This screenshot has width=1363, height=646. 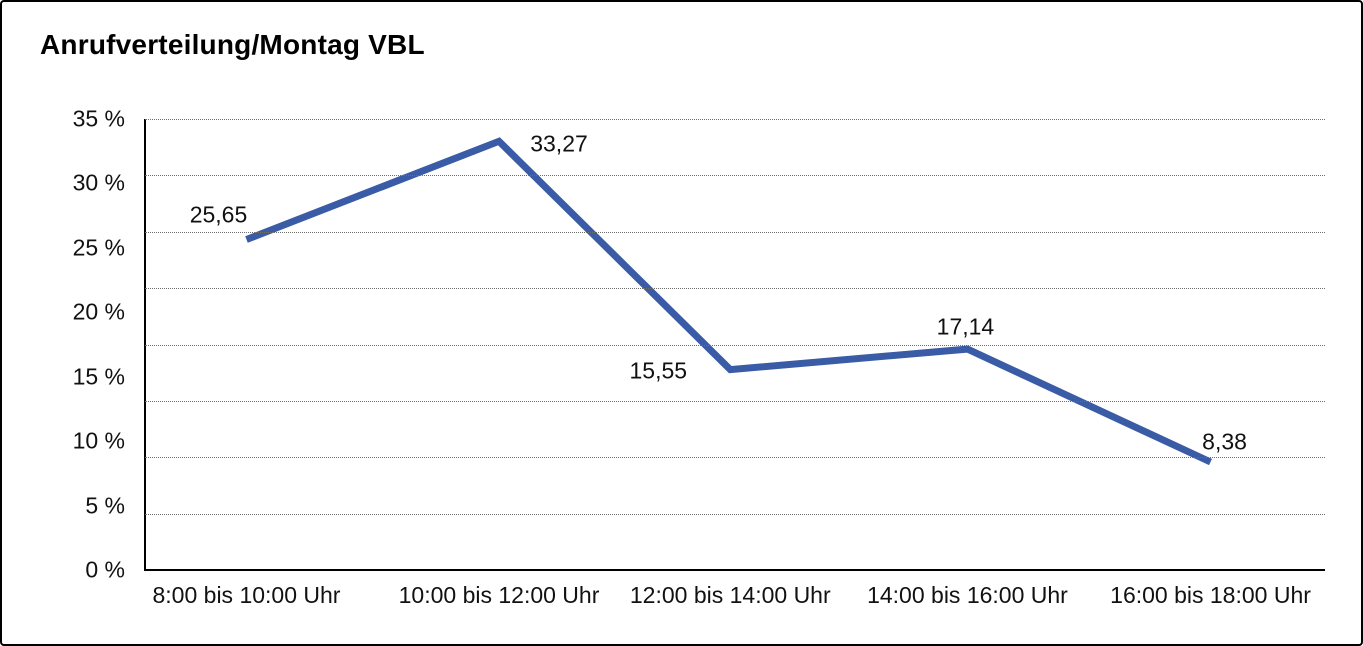 What do you see at coordinates (658, 370) in the screenshot?
I see `data-point-label: 15,55` at bounding box center [658, 370].